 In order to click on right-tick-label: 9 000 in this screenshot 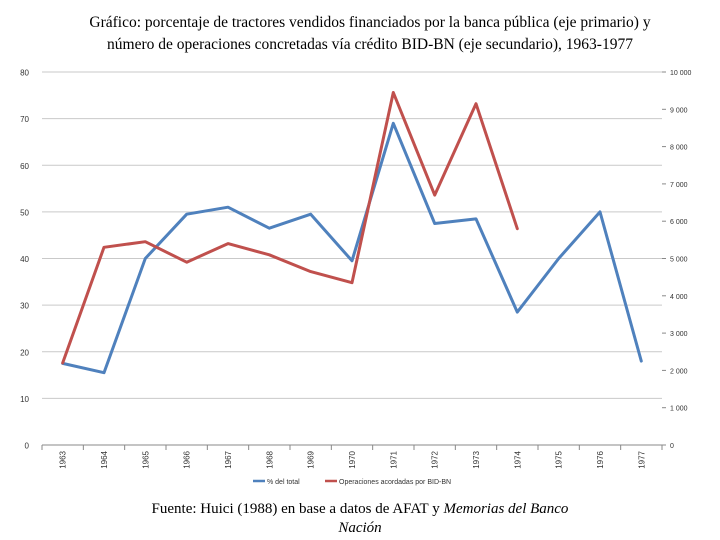, I will do `click(679, 110)`.